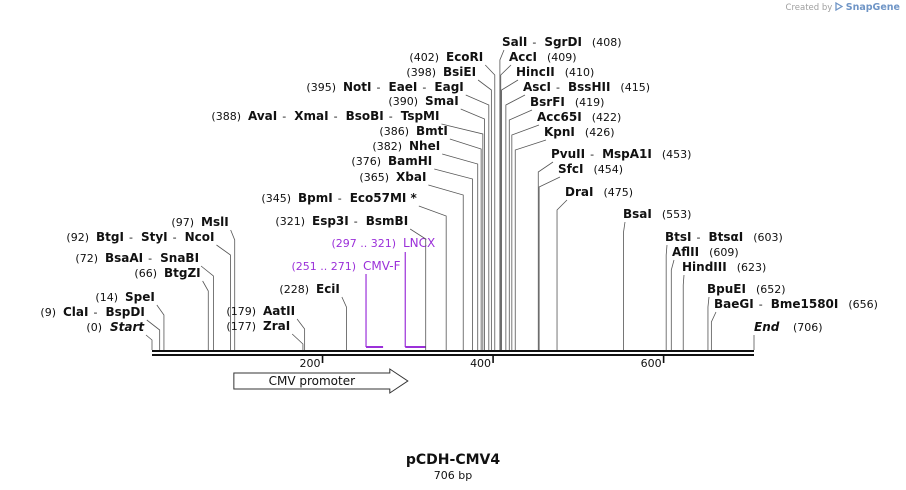 The image size is (906, 490). Describe the element at coordinates (580, 256) in the screenshot. I see `site-sfci: SfcI (454)` at that location.